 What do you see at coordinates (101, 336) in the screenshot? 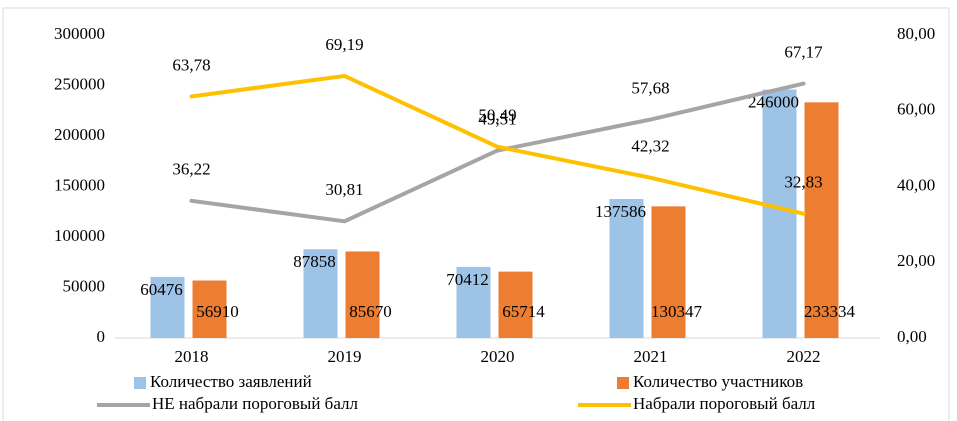
I see `y-tick-label: 0` at bounding box center [101, 336].